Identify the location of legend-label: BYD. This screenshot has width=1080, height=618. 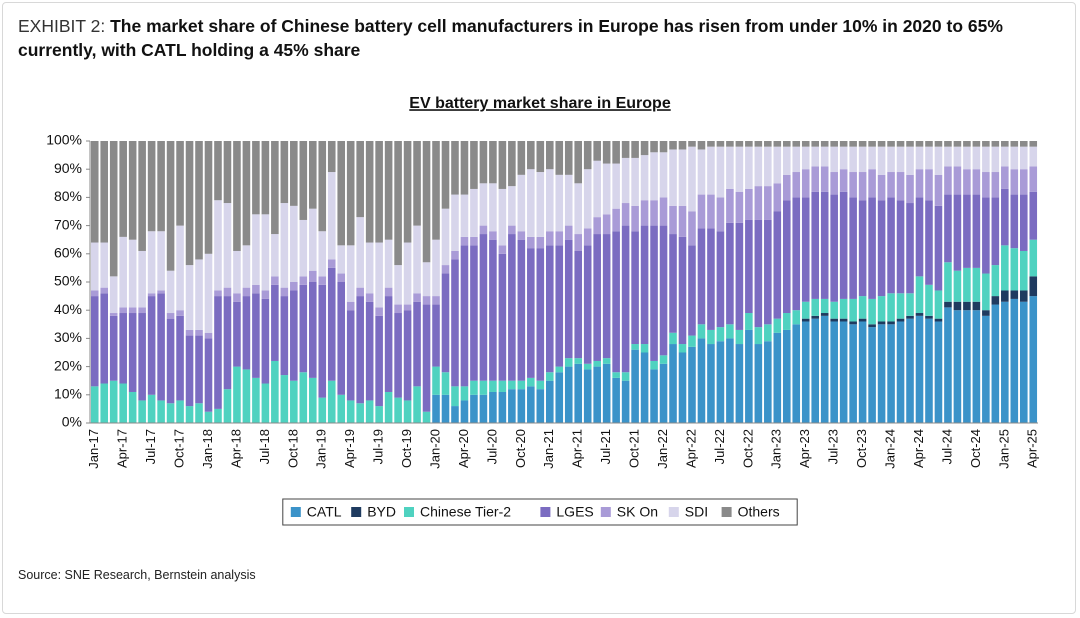
(381, 512).